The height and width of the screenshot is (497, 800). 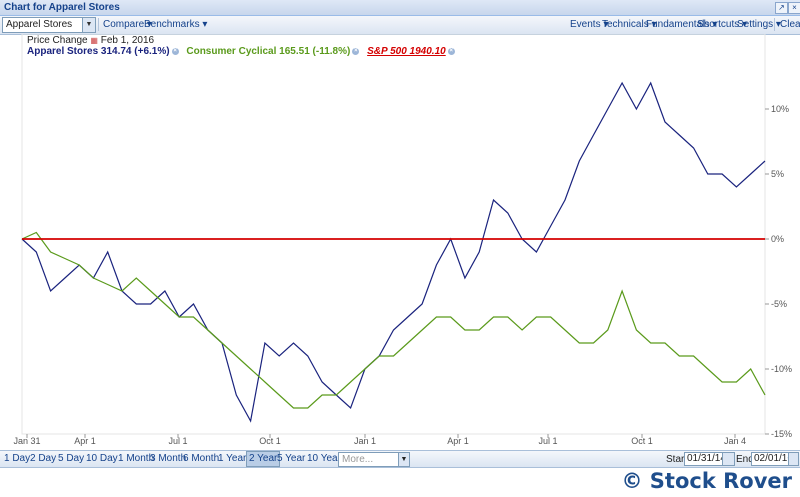 I want to click on fundamentals-menu: Fundamentals ▾, so click(x=682, y=24).